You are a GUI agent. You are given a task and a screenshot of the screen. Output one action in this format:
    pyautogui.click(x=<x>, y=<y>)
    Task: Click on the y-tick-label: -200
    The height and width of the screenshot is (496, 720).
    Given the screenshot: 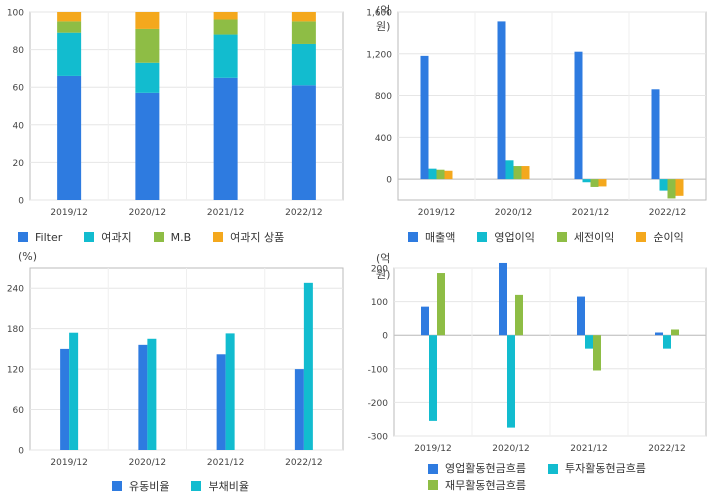 What is the action you would take?
    pyautogui.click(x=378, y=404)
    